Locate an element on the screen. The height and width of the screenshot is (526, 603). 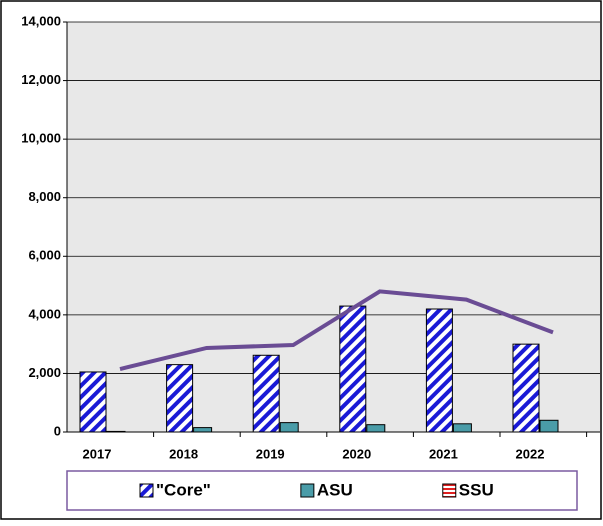
legend-label: "Core" is located at coordinates (183, 489).